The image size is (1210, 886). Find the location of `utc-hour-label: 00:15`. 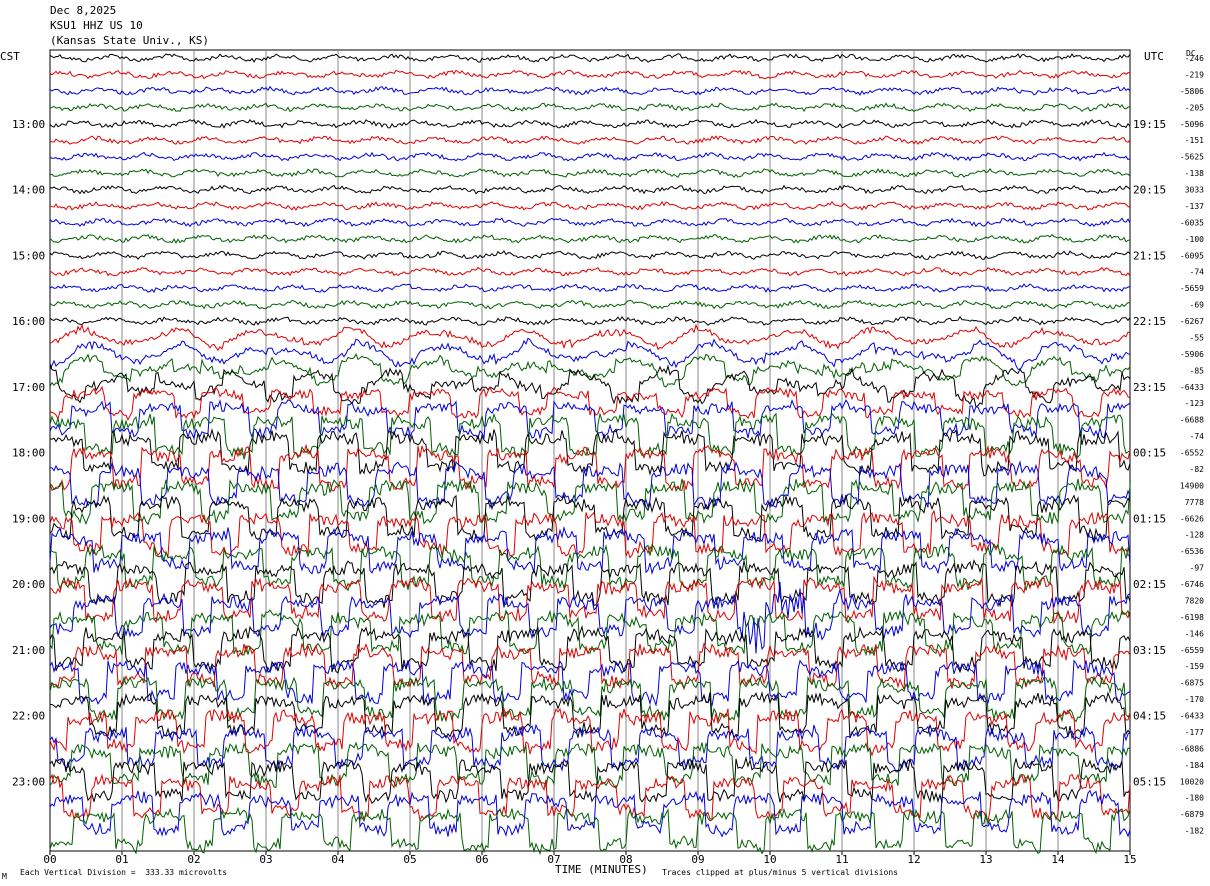

utc-hour-label: 00:15 is located at coordinates (1149, 453).